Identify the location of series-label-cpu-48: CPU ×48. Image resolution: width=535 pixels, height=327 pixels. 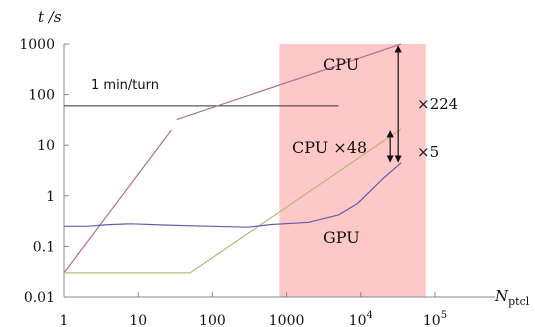
(329, 147).